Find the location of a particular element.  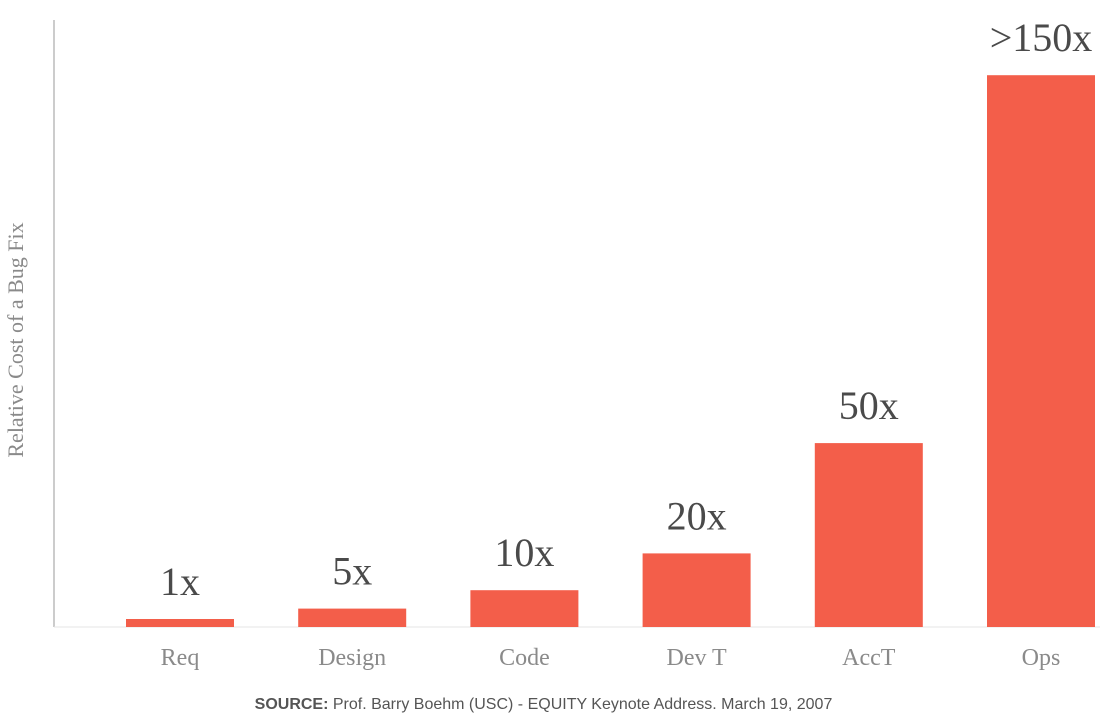

x-tick-label: Design is located at coordinates (352, 658).